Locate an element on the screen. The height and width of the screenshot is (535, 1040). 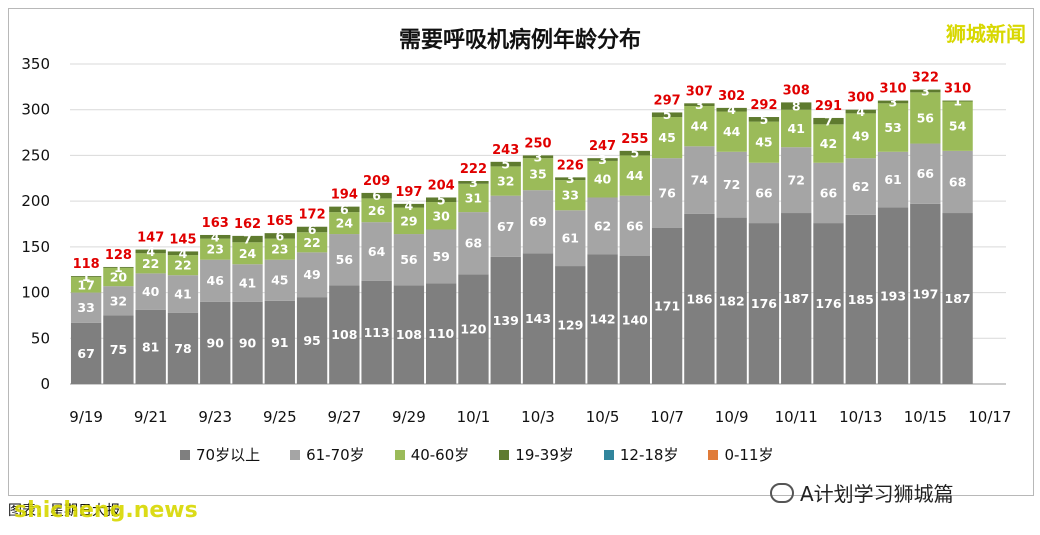
x-tick-label: 9/25 is located at coordinates (280, 417).